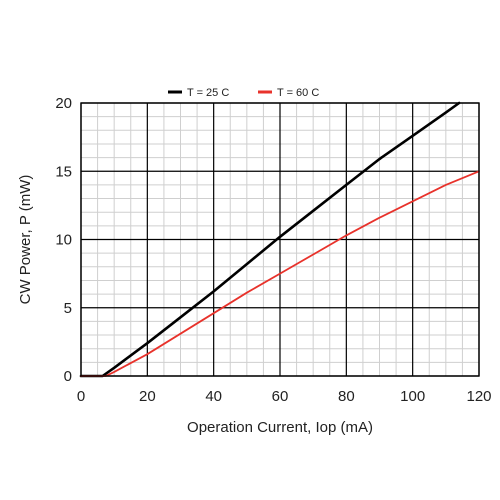 The image size is (500, 500). Describe the element at coordinates (25, 240) in the screenshot. I see `y-axis-title: CW Power, P (mW)` at that location.